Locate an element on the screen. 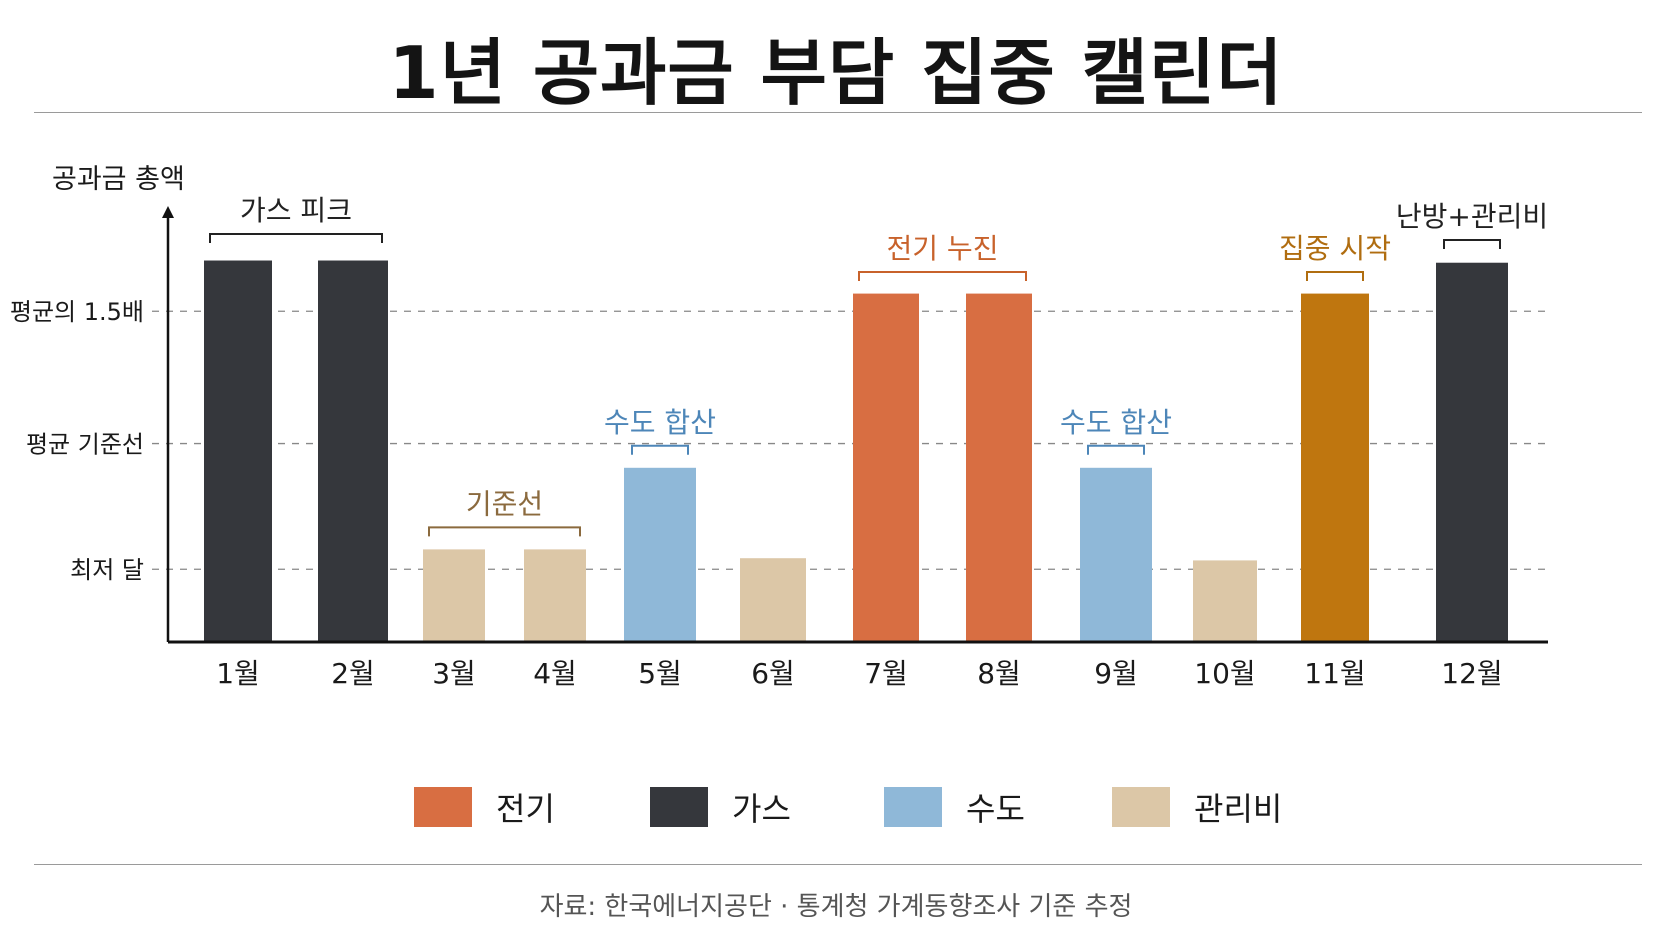 This screenshot has width=1672, height=941. x-tick-label: 10월 is located at coordinates (1224, 673).